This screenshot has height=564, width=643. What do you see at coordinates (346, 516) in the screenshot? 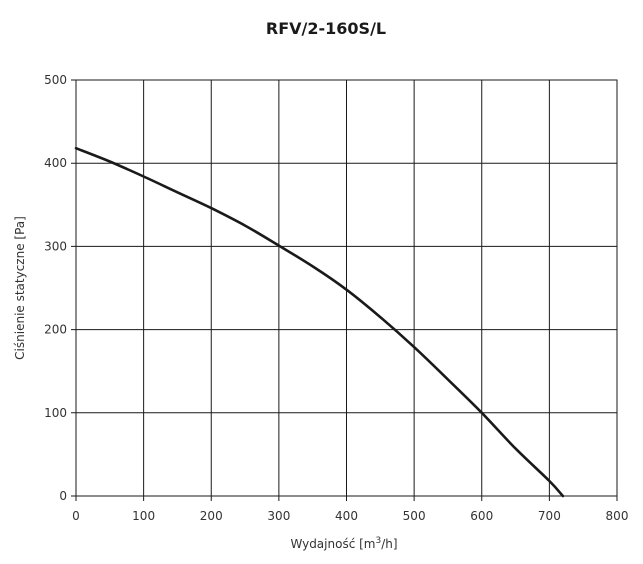
I see `x-tick-label: 400` at bounding box center [346, 516].